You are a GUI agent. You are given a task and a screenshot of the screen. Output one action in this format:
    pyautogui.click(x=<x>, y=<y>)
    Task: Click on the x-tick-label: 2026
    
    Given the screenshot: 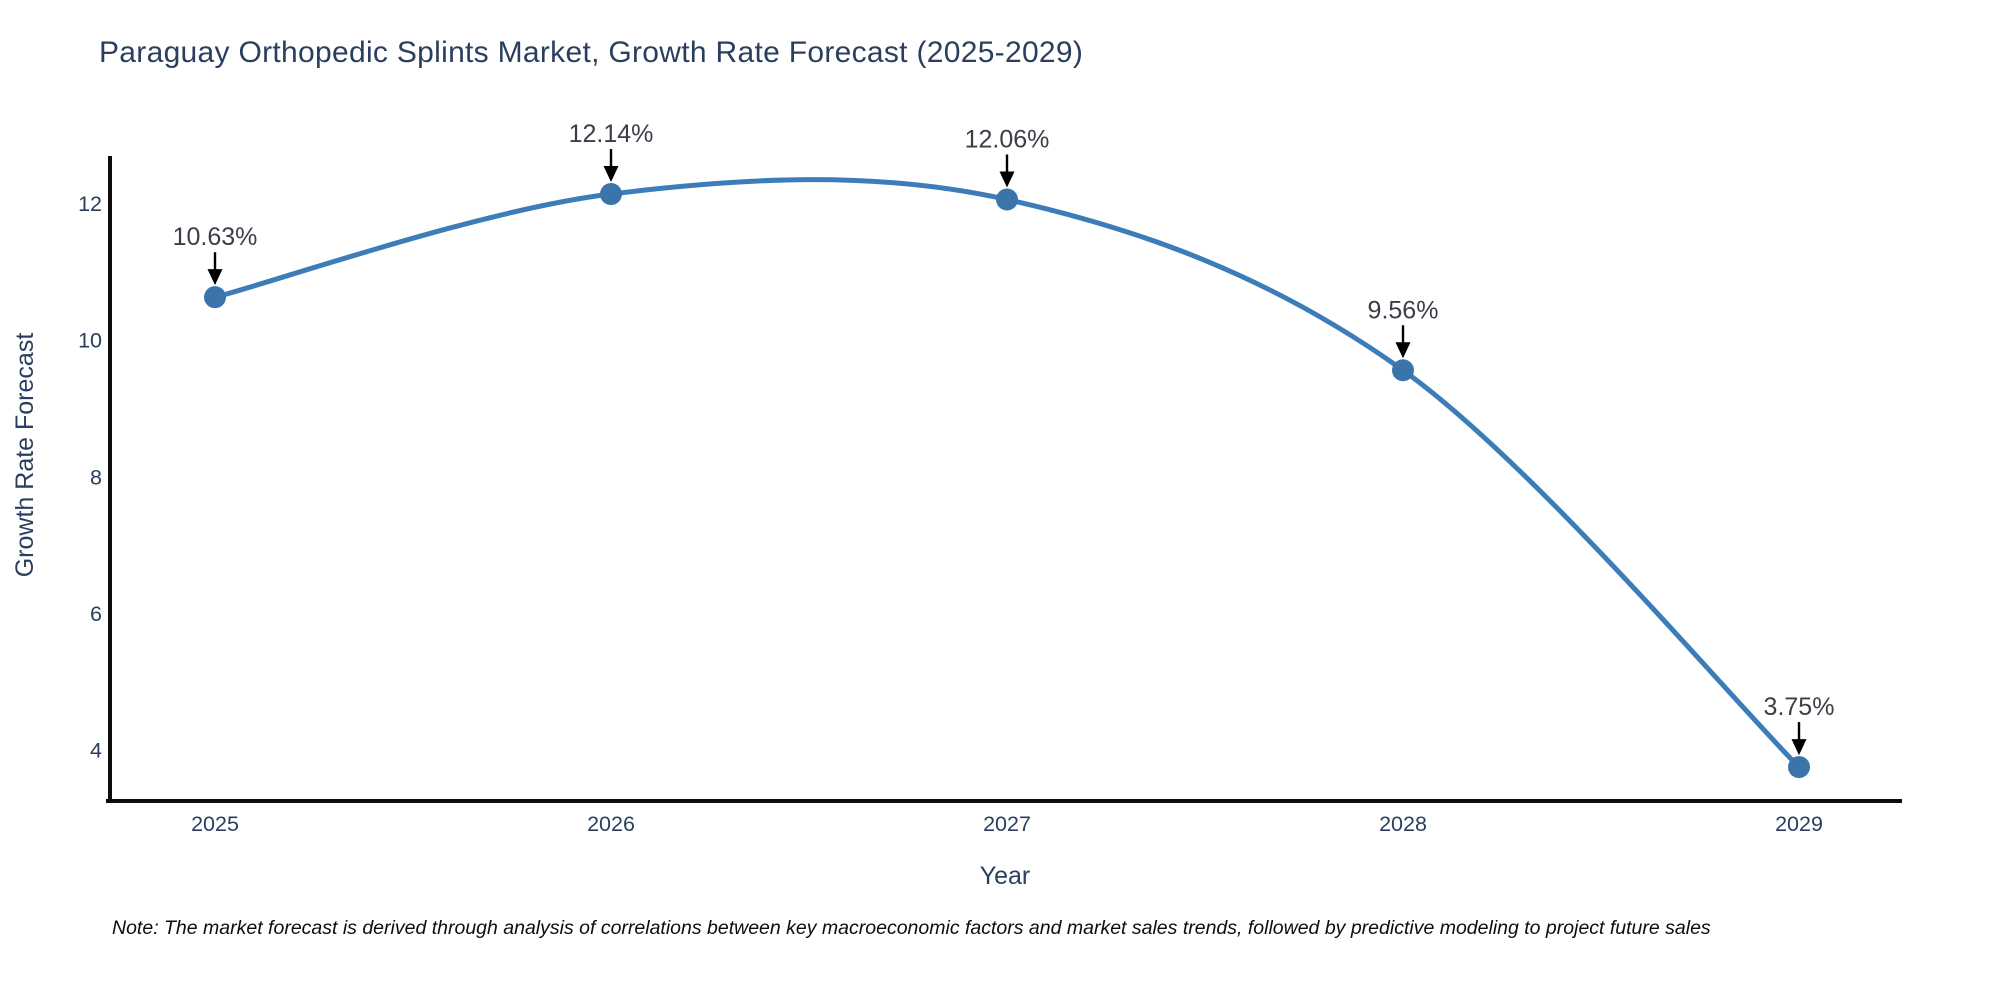 What is the action you would take?
    pyautogui.click(x=611, y=824)
    